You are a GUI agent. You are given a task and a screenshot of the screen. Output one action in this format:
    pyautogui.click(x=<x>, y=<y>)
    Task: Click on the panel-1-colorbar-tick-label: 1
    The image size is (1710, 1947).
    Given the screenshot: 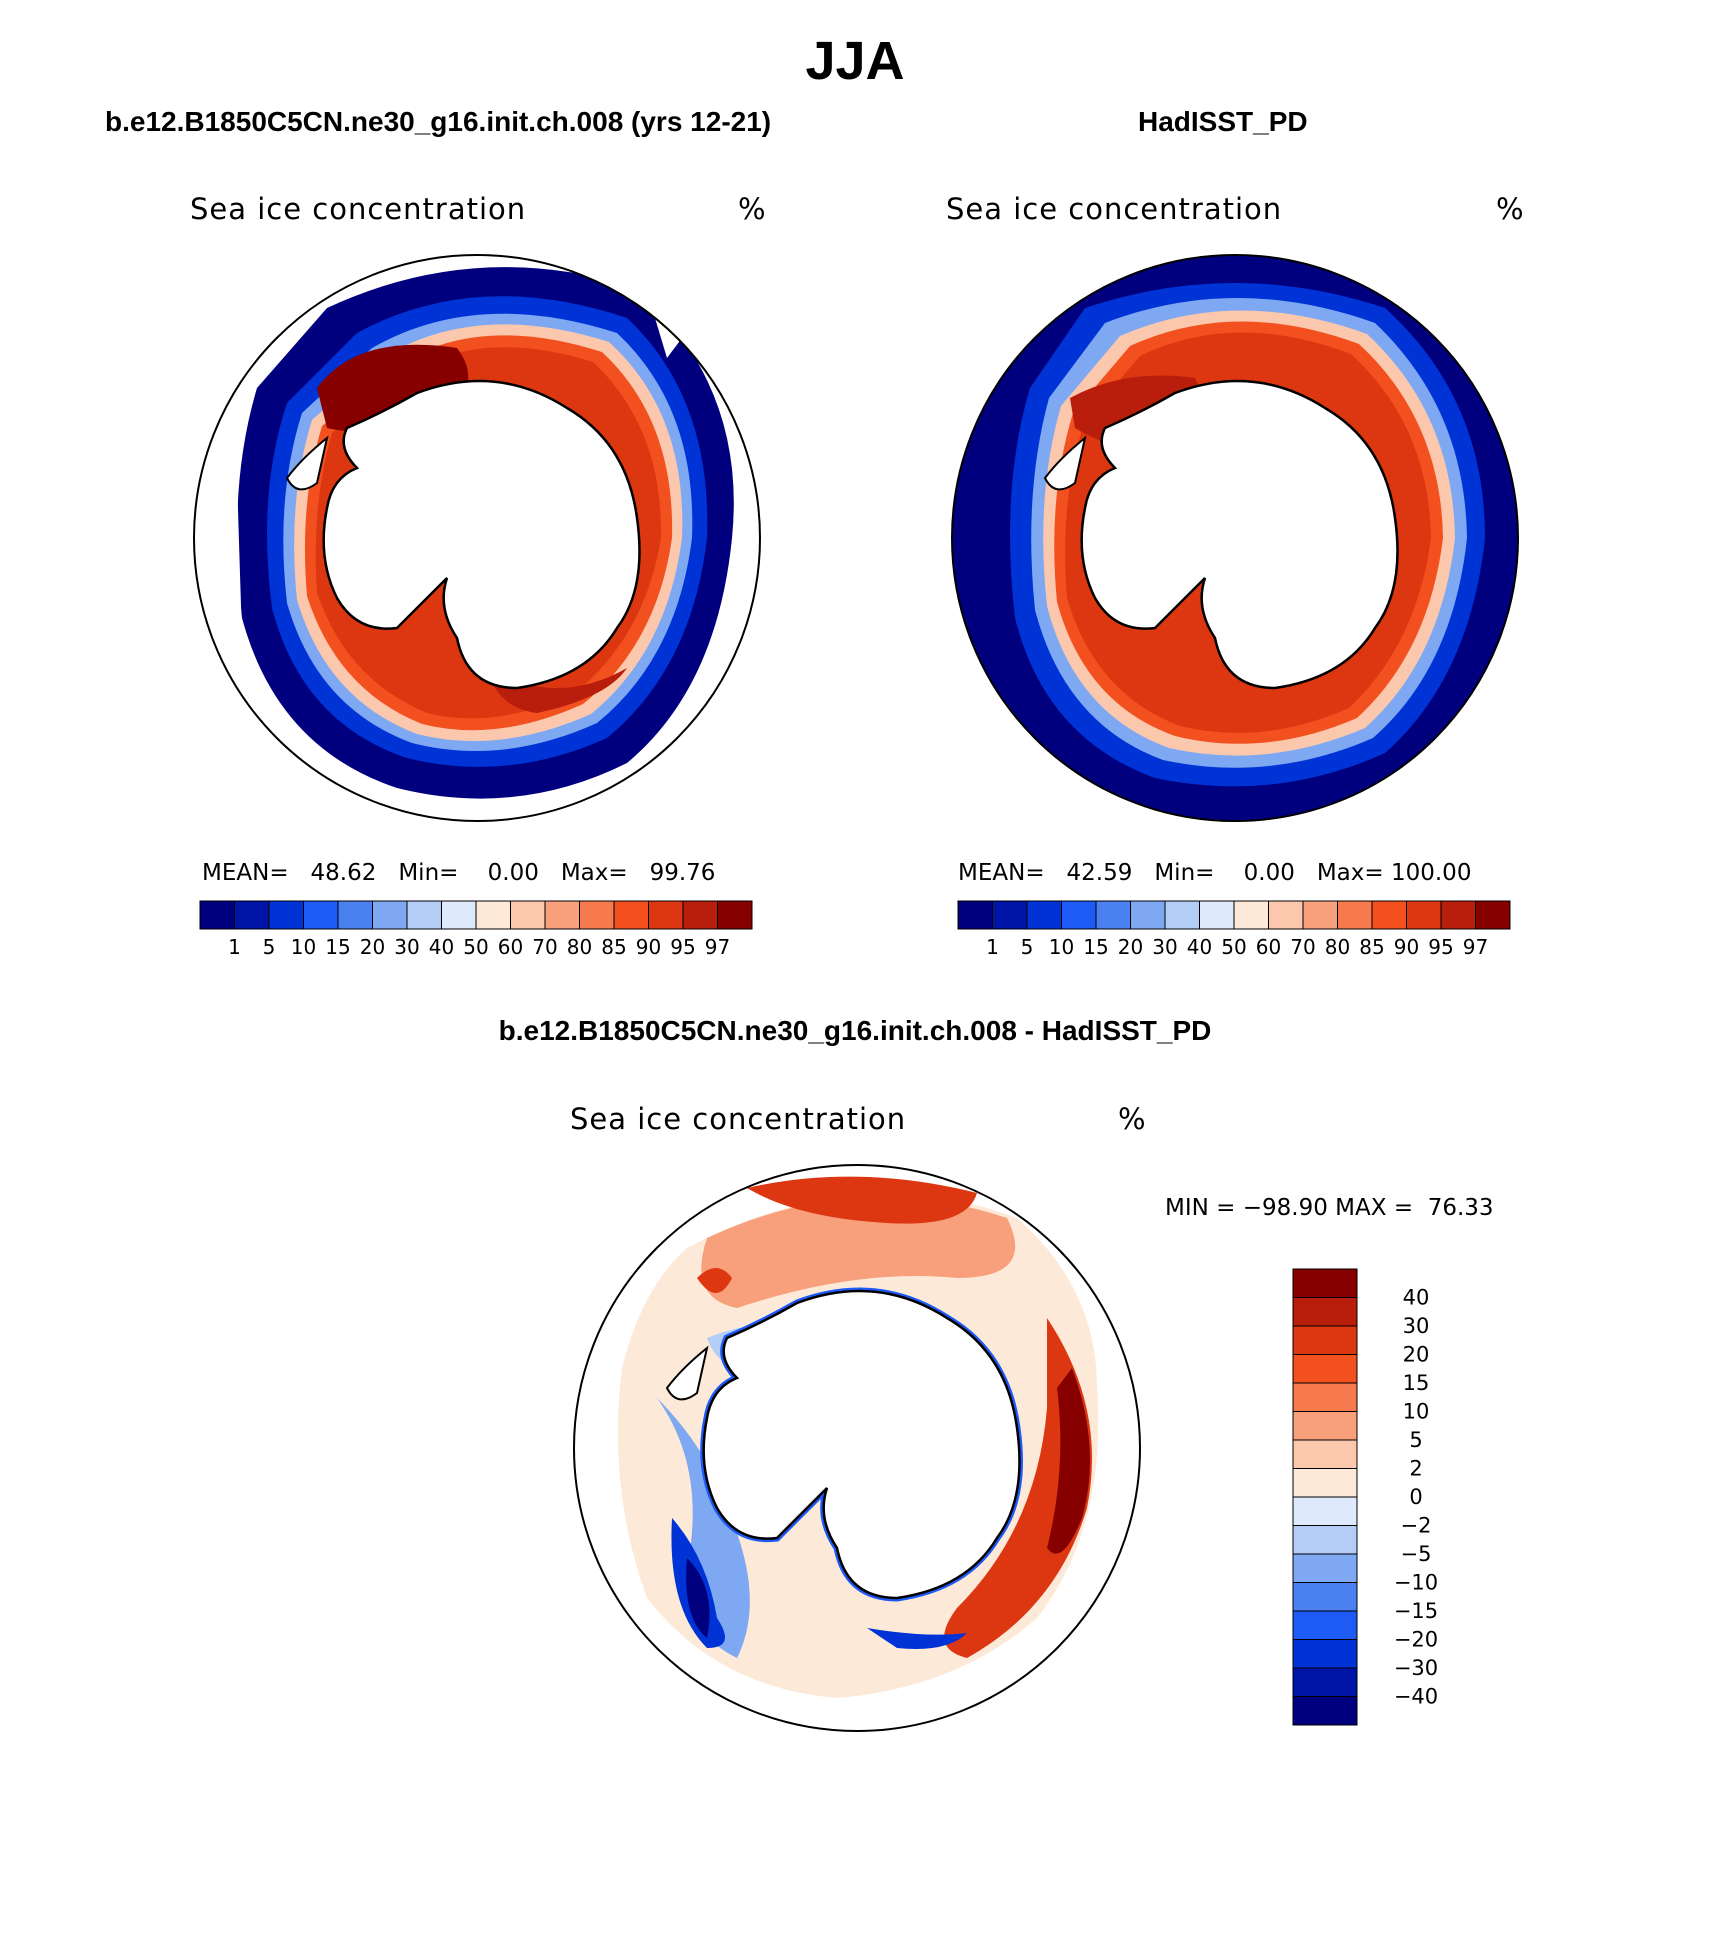 What is the action you would take?
    pyautogui.click(x=234, y=947)
    